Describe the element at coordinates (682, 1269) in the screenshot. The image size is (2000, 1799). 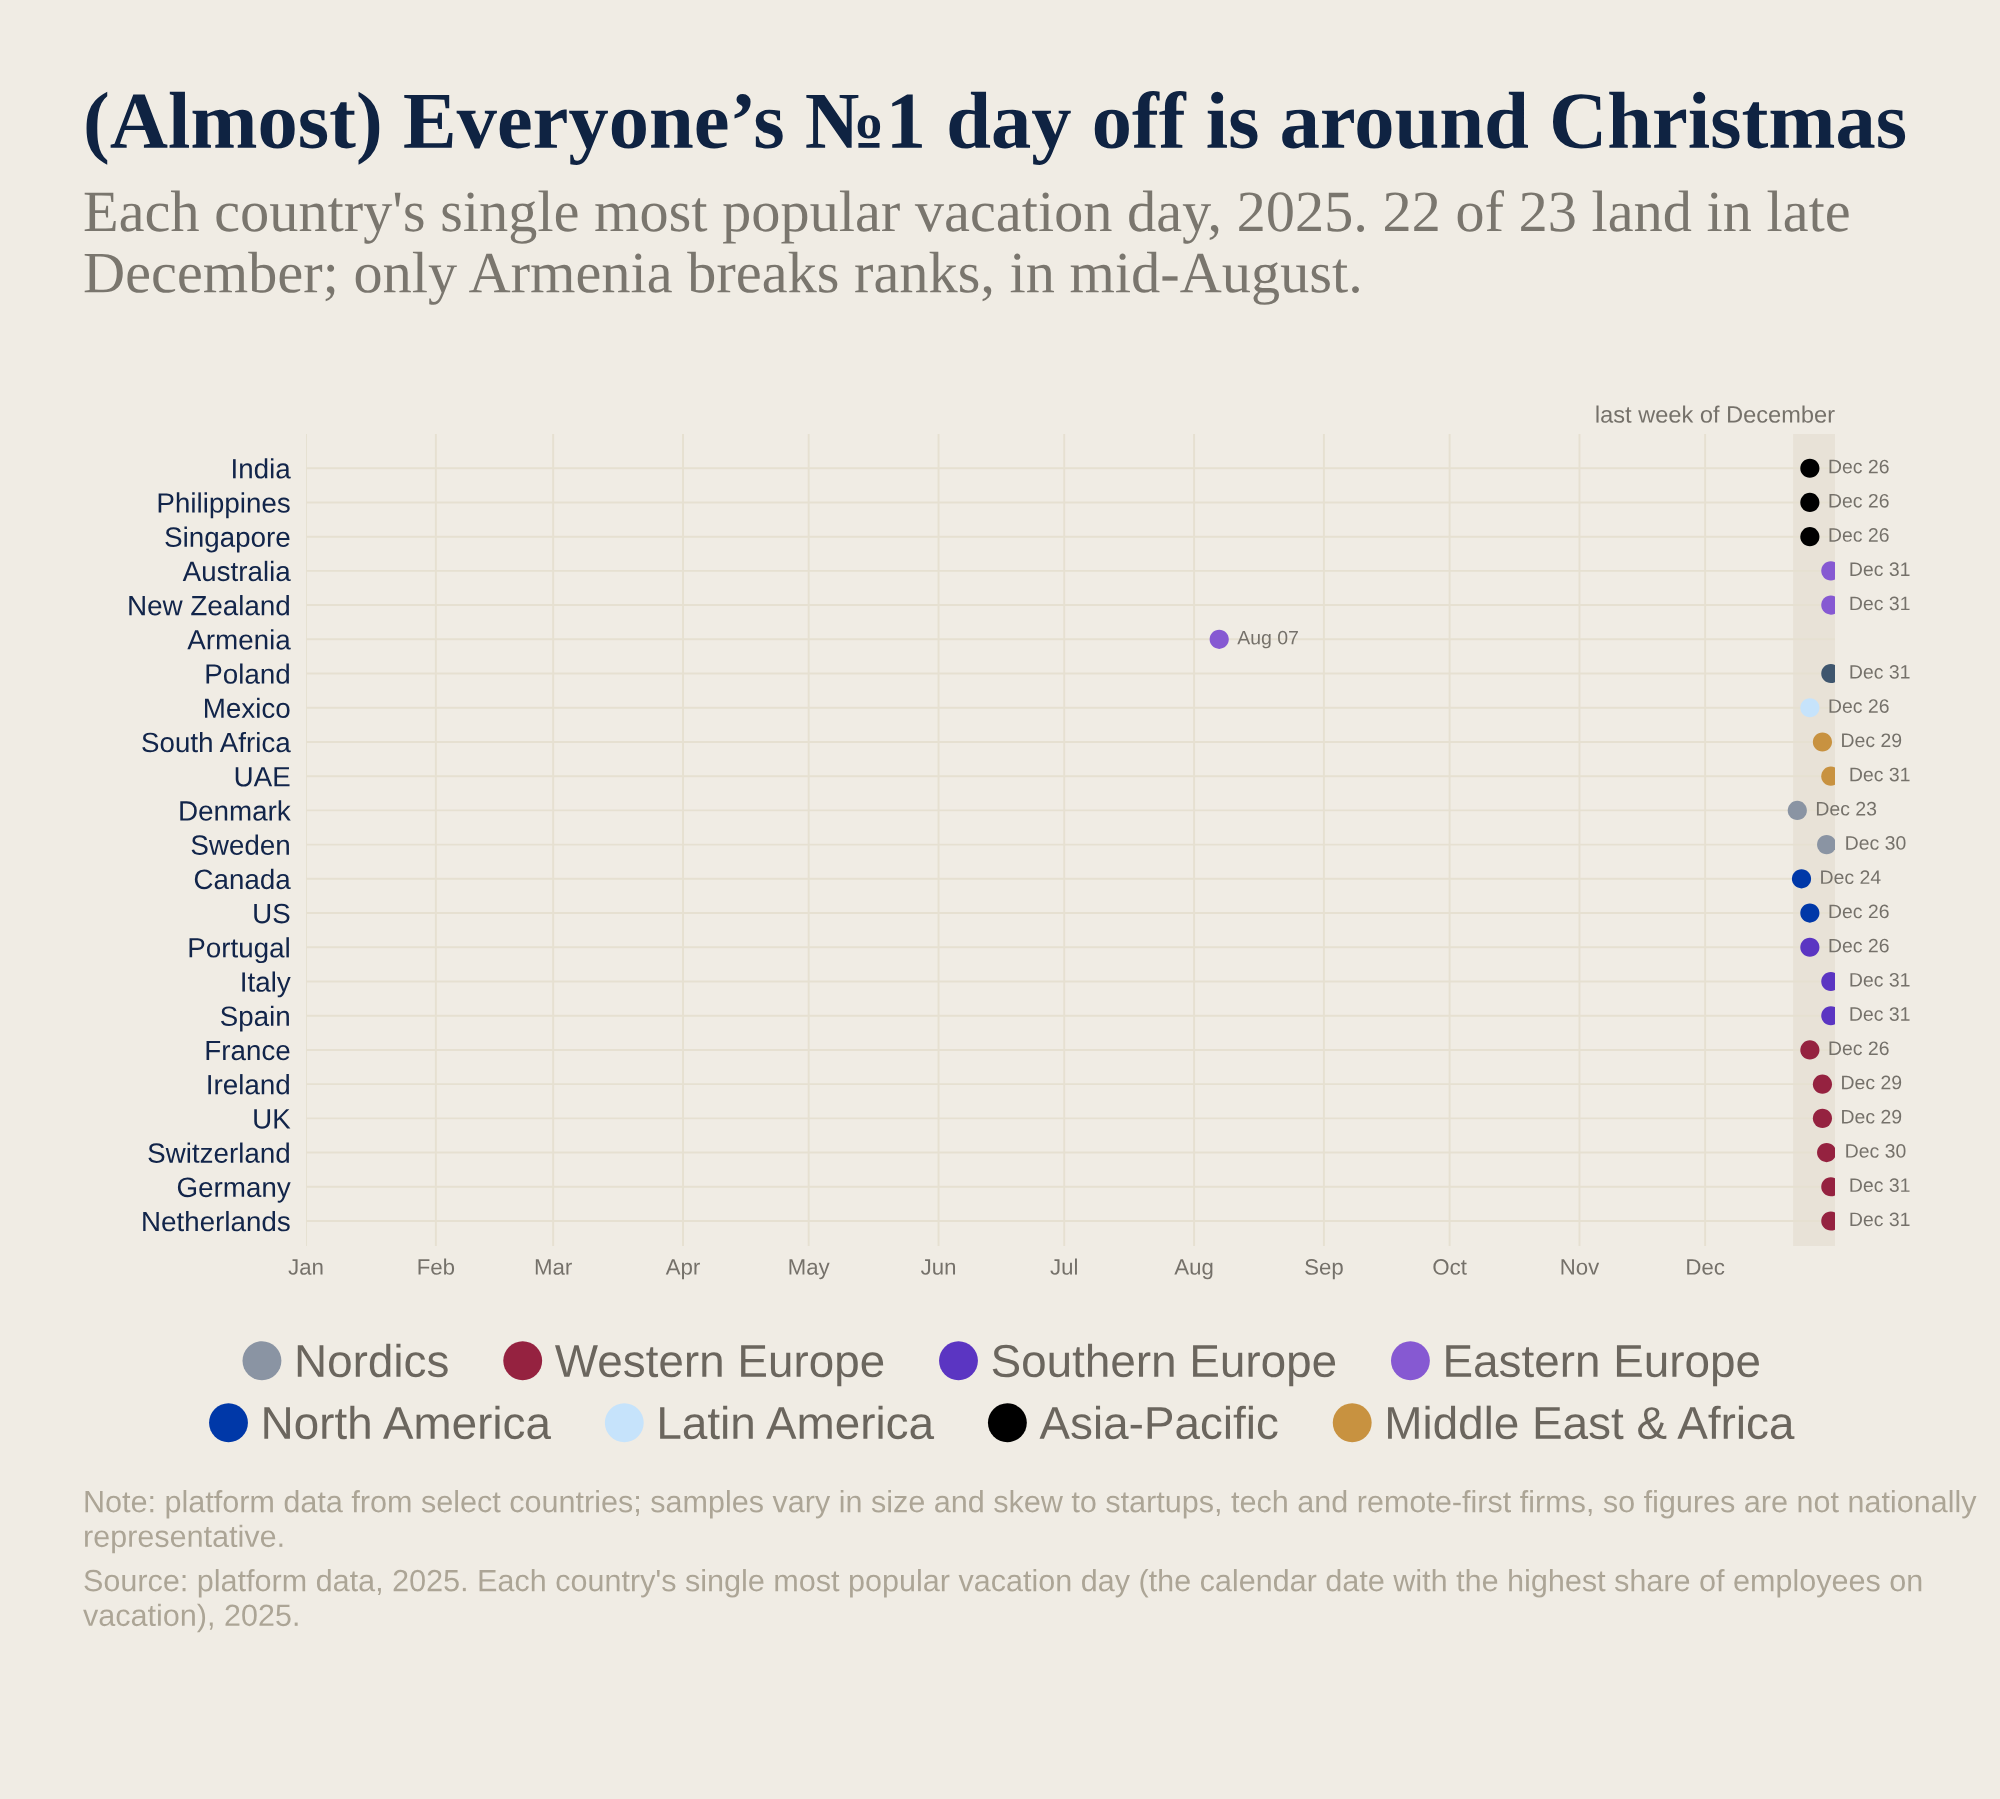
I see `x-tick-label: Apr` at that location.